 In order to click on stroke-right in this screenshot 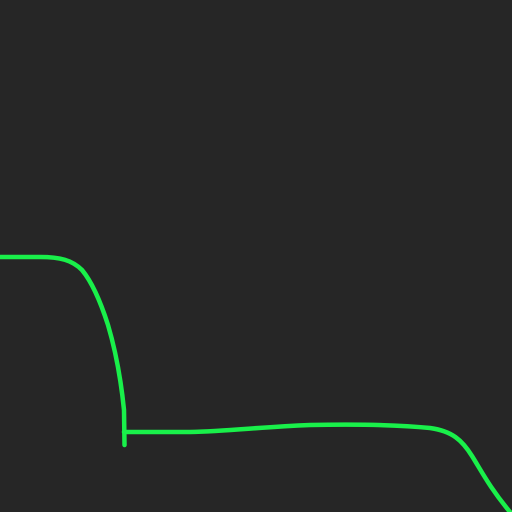, I will do `click(316, 467)`.